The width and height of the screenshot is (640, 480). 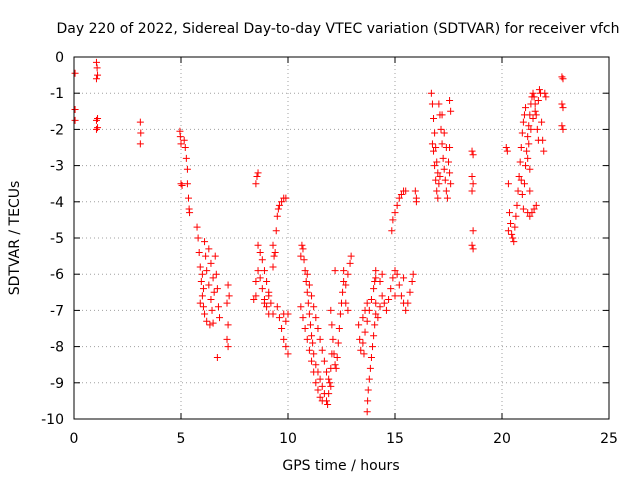 I want to click on x-tick-label: 5, so click(x=181, y=439).